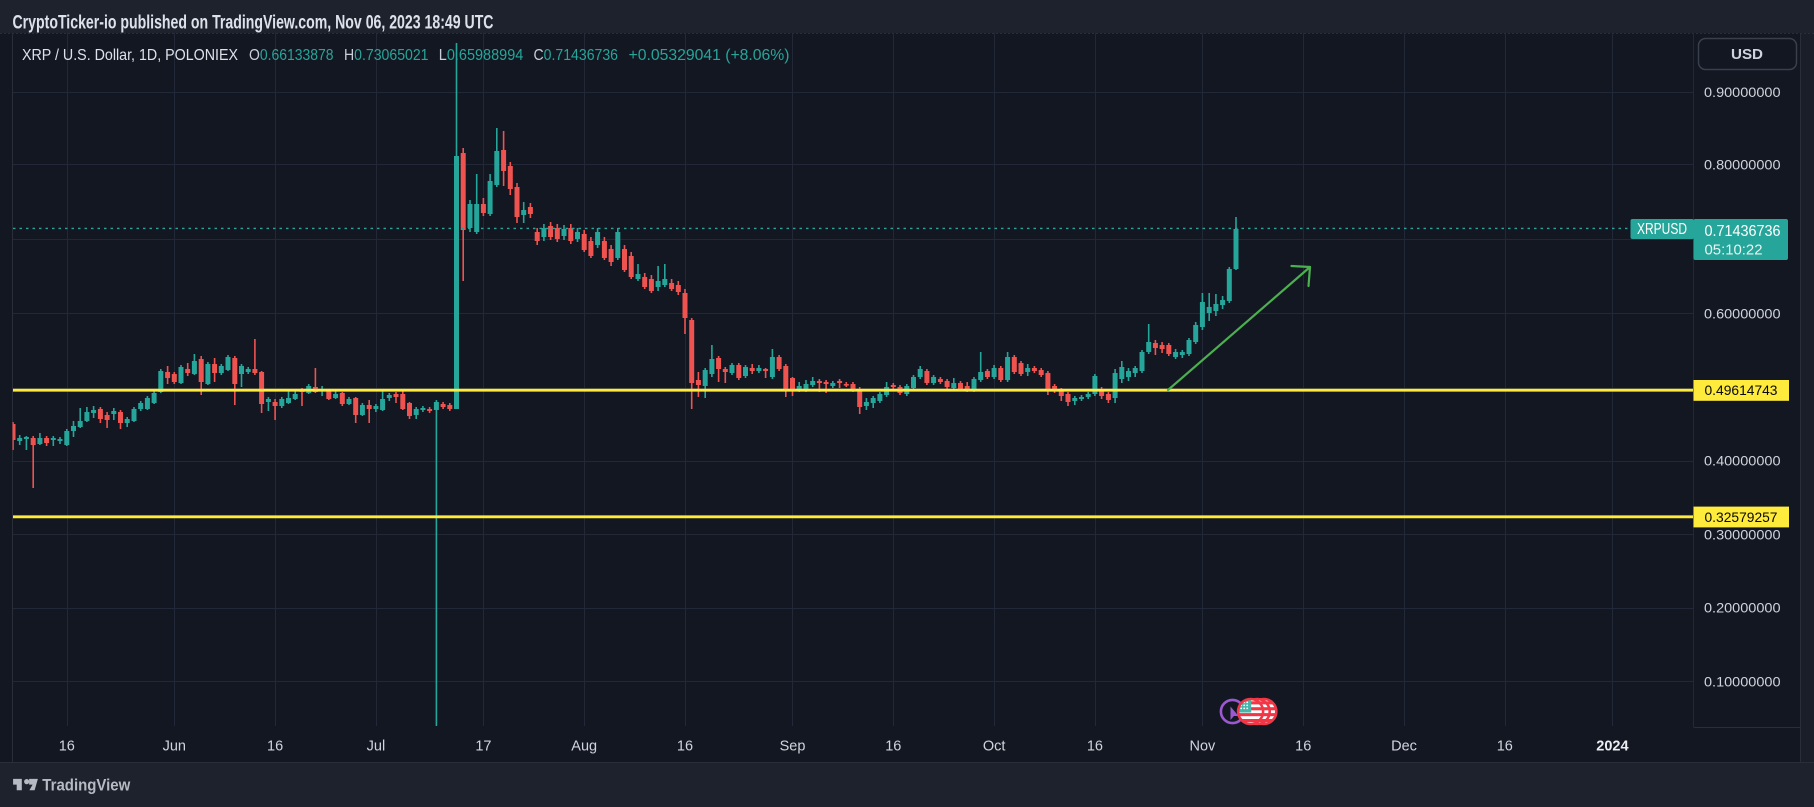 This screenshot has width=1814, height=807. Describe the element at coordinates (386, 55) in the screenshot. I see `svg-text: H0.73065021` at that location.